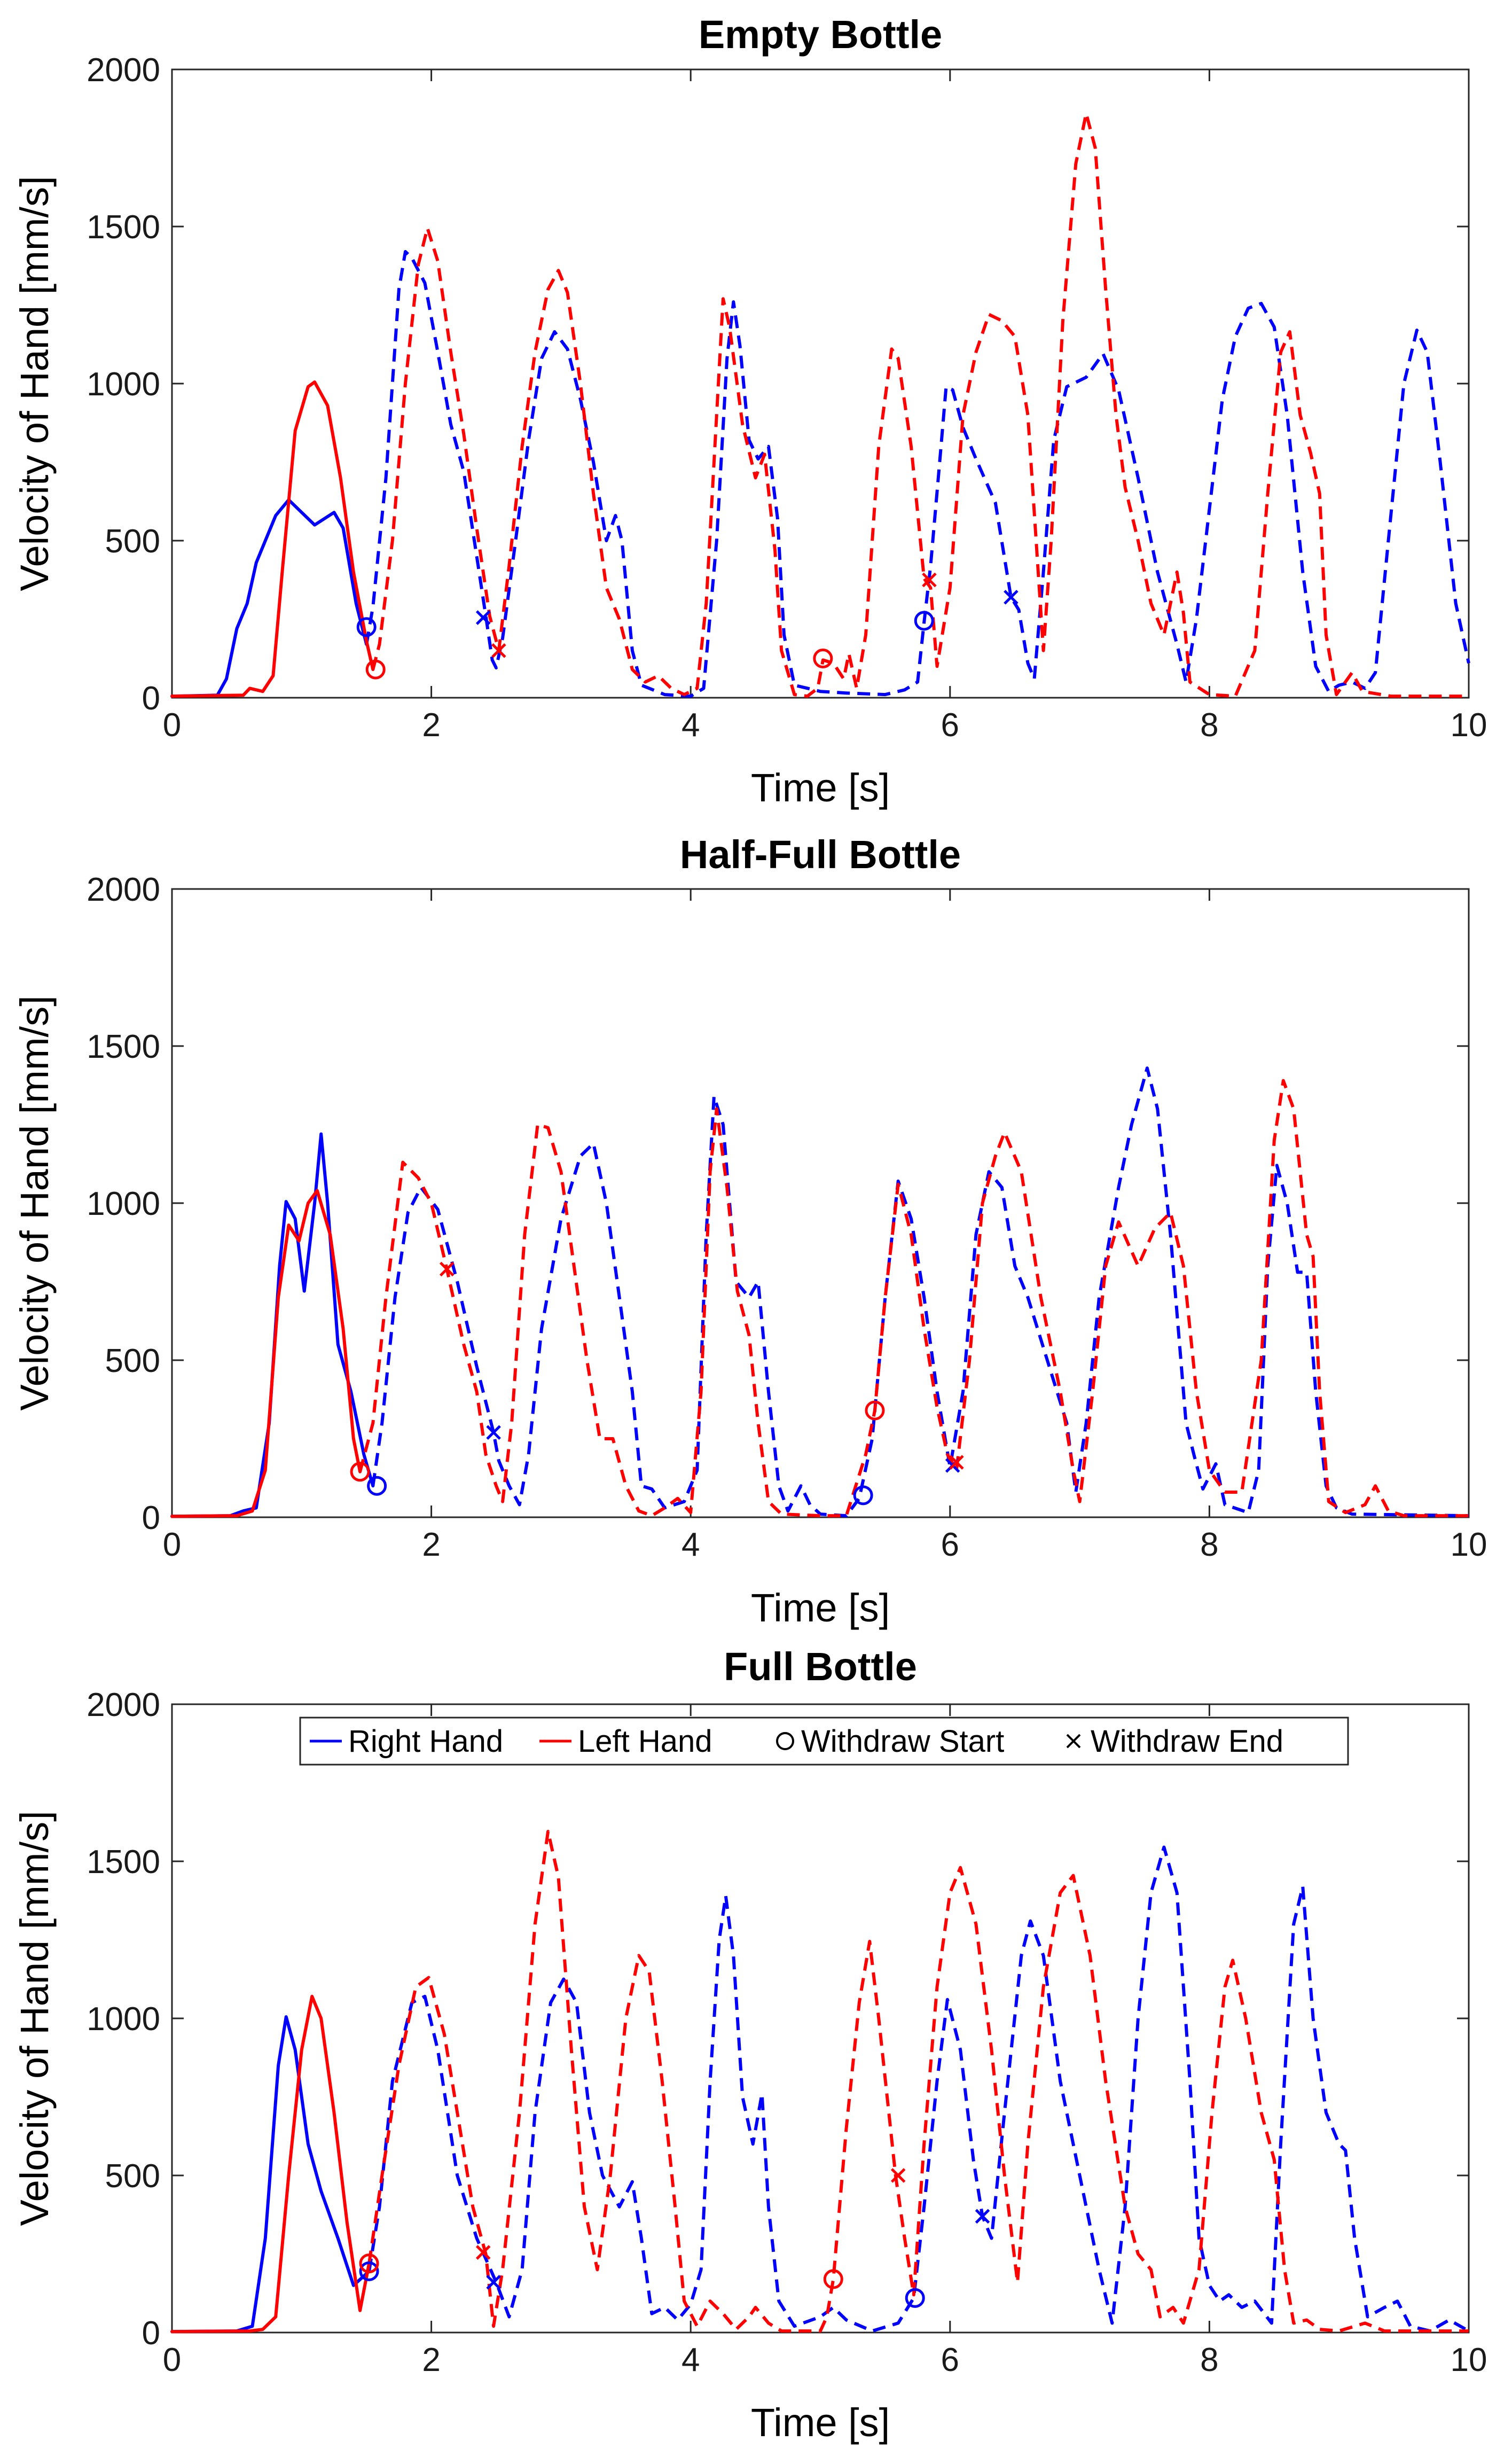 This screenshot has width=1512, height=2457. I want to click on legend-right-hand-label: Right Hand, so click(426, 1741).